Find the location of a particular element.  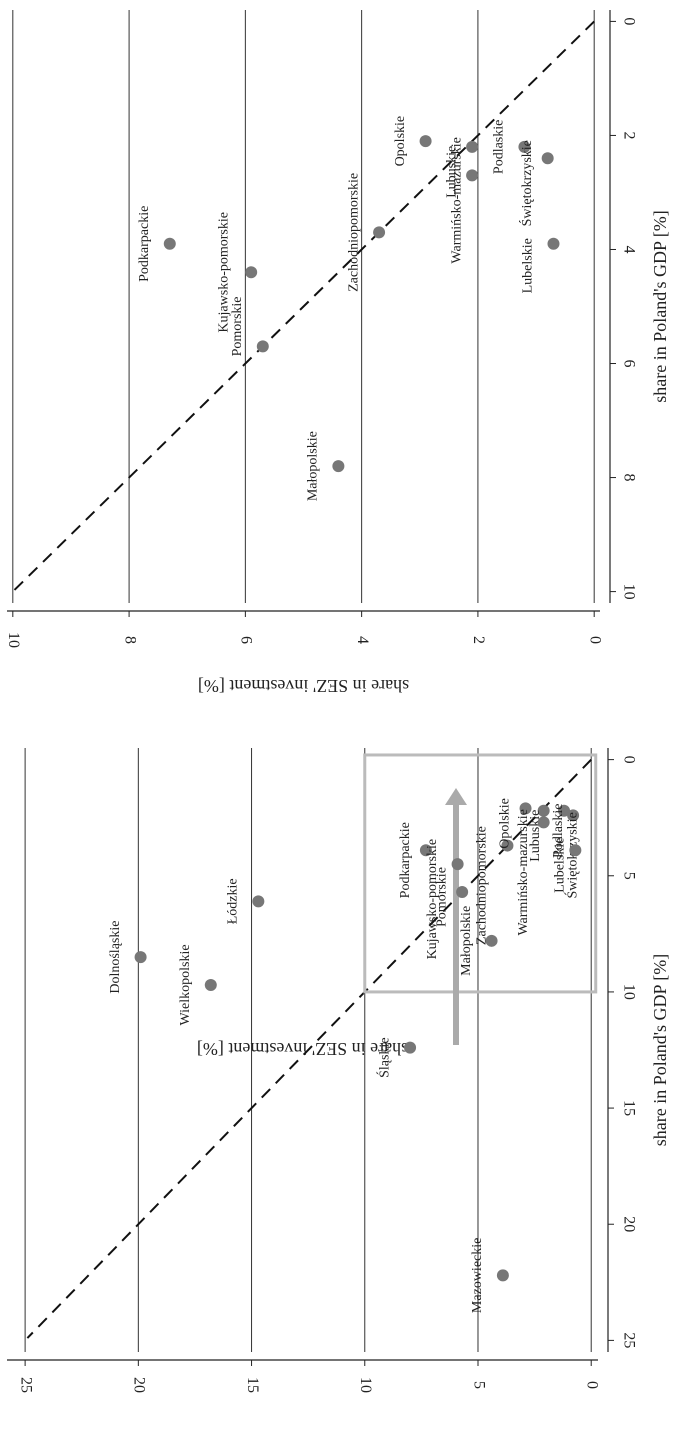

y-tick-label: 4 is located at coordinates (362, 640).